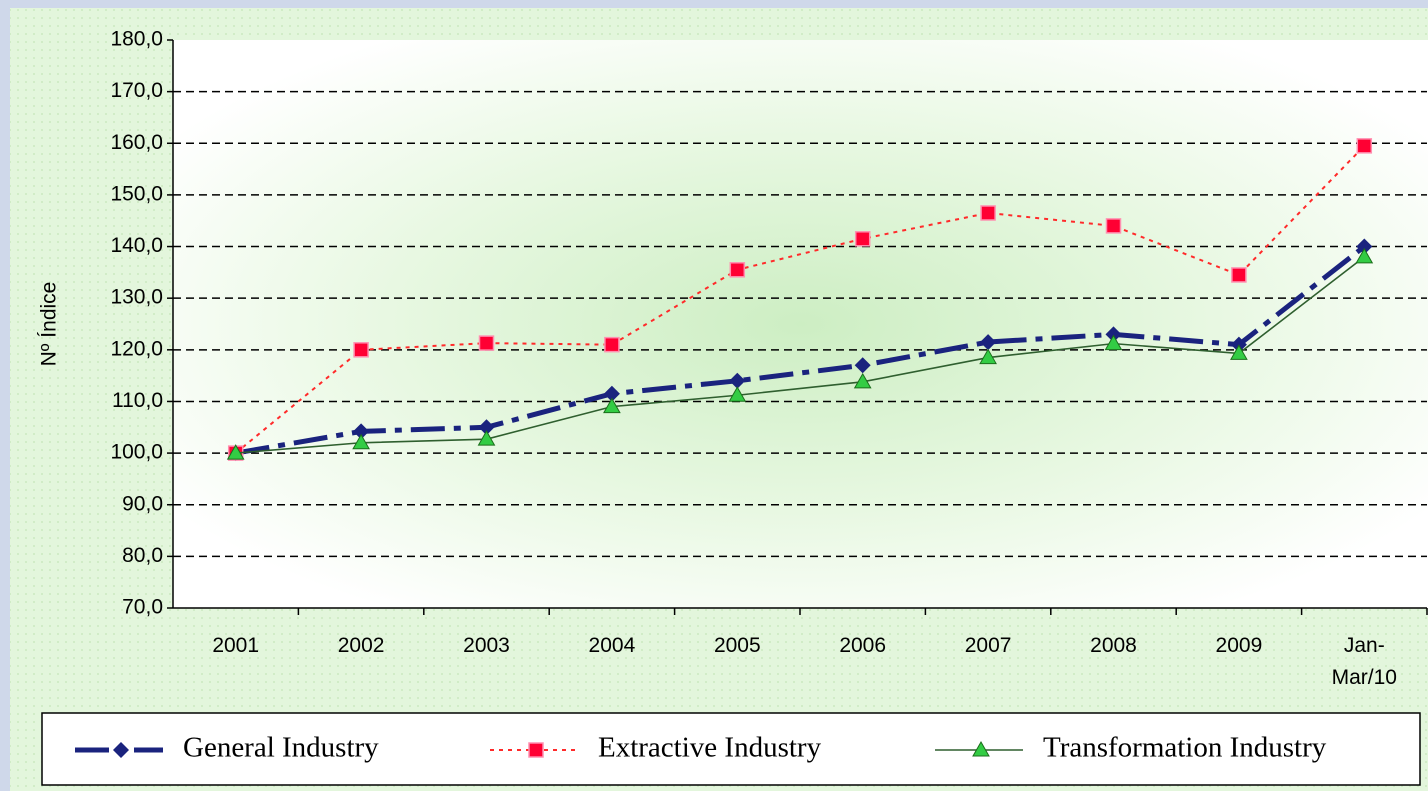 The width and height of the screenshot is (1428, 796). Describe the element at coordinates (281, 748) in the screenshot. I see `legend-label: General Industry` at that location.